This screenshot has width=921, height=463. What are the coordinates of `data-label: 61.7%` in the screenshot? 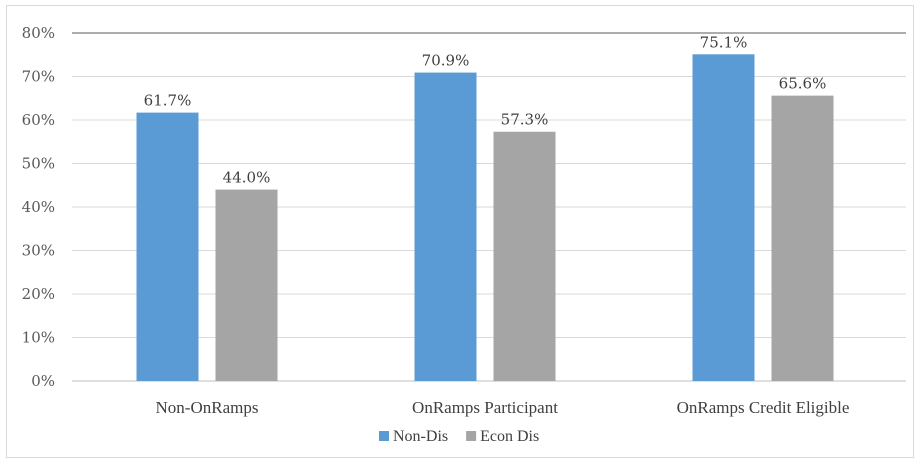 It's located at (168, 101).